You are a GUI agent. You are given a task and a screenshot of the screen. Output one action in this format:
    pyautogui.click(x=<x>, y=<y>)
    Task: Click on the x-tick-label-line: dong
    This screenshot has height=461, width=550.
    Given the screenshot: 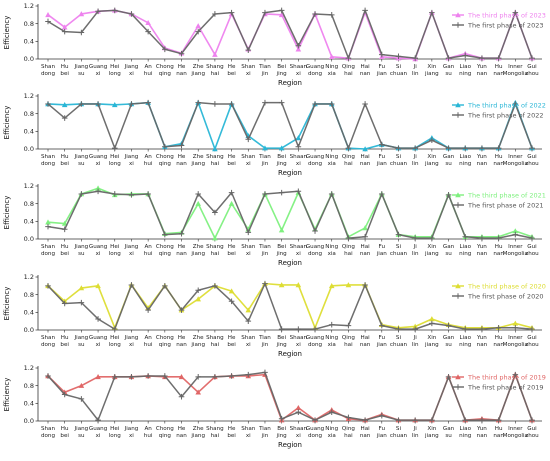 What is the action you would take?
    pyautogui.click(x=48, y=164)
    